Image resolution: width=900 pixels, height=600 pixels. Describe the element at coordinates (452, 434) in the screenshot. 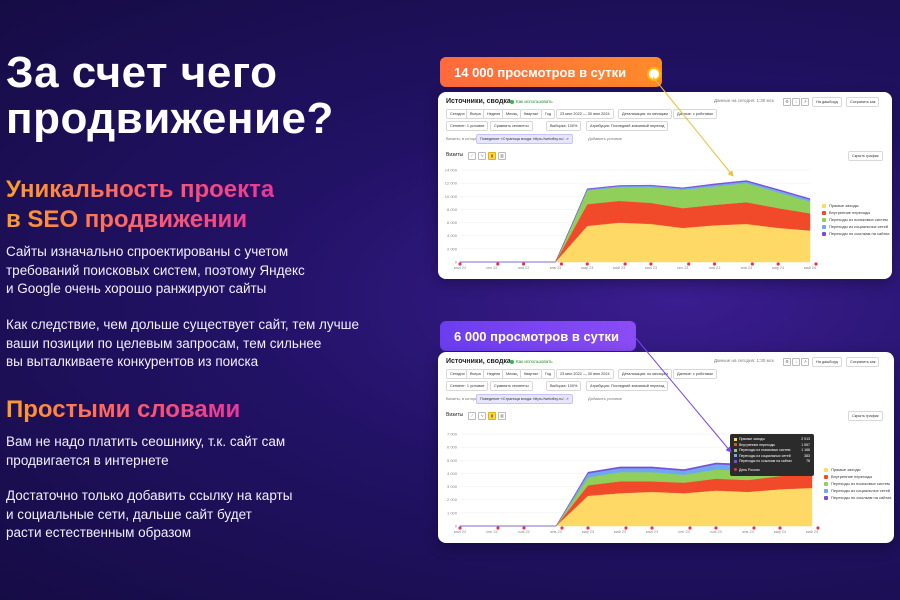

I see `y-tick-label: 7 000` at that location.